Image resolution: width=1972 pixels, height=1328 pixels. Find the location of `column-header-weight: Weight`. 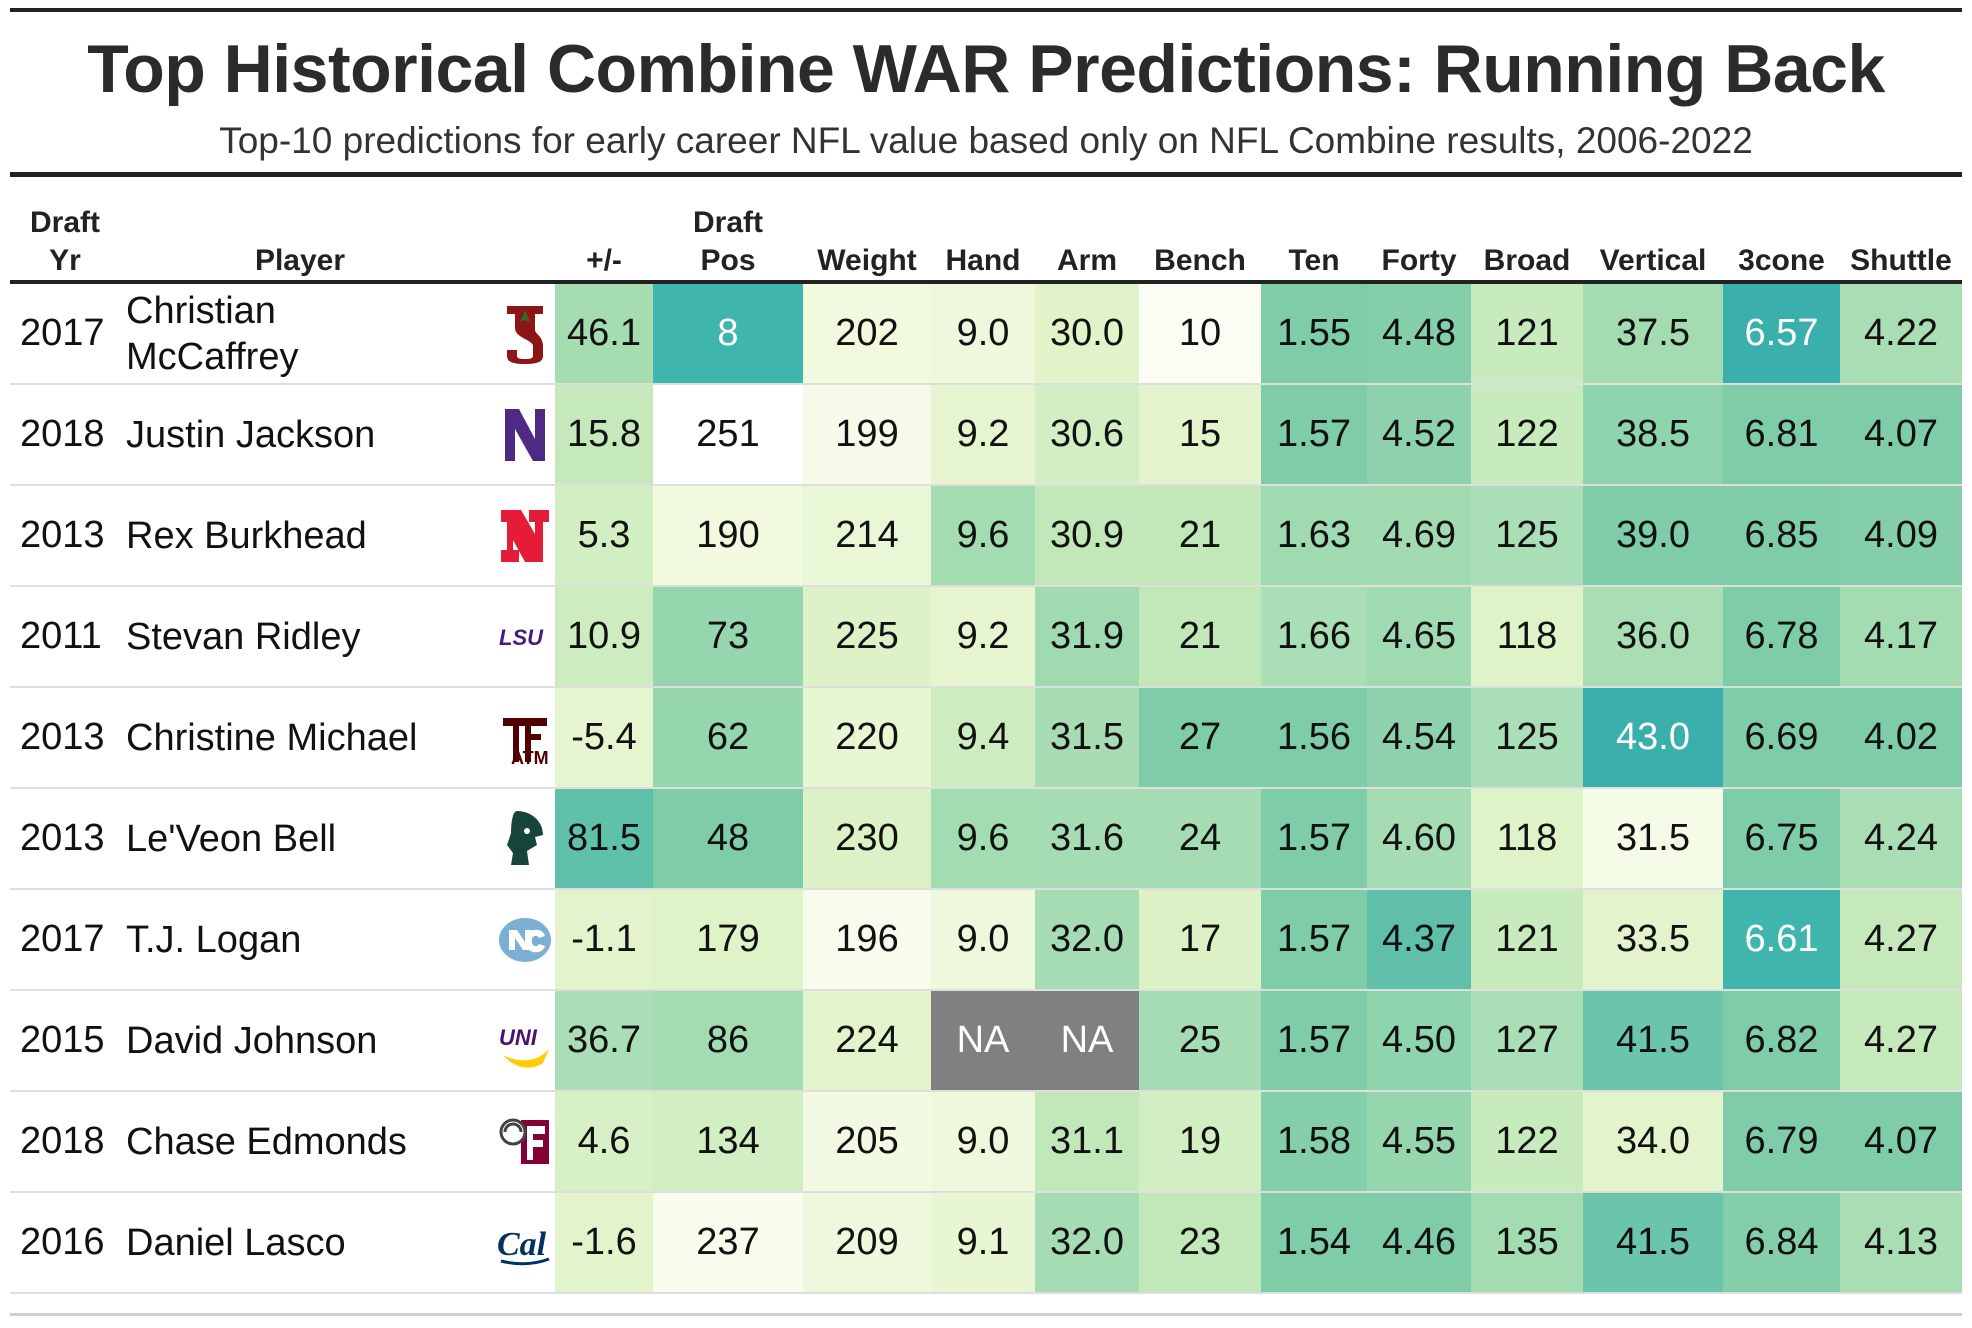

column-header-weight: Weight is located at coordinates (867, 230).